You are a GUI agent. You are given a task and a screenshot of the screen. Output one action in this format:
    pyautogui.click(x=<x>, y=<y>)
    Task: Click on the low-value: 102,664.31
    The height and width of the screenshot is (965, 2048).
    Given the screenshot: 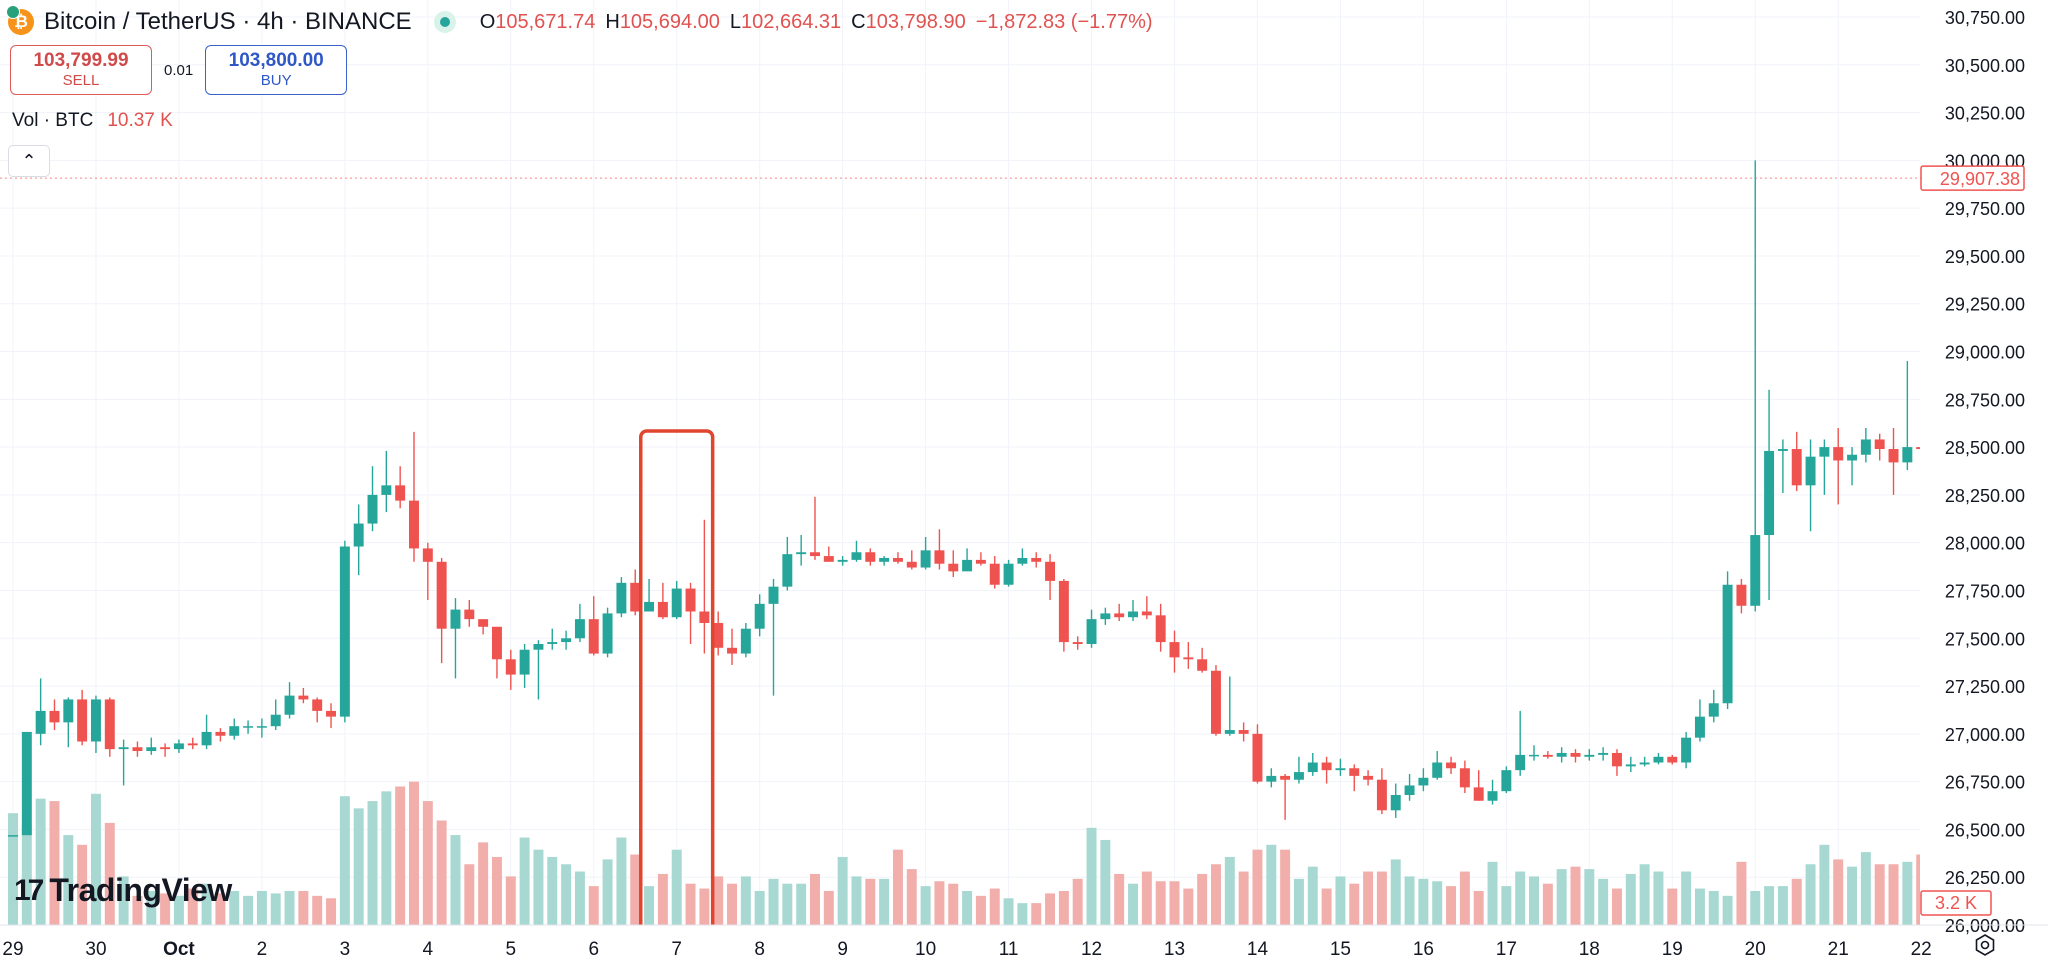 What is the action you would take?
    pyautogui.click(x=791, y=21)
    